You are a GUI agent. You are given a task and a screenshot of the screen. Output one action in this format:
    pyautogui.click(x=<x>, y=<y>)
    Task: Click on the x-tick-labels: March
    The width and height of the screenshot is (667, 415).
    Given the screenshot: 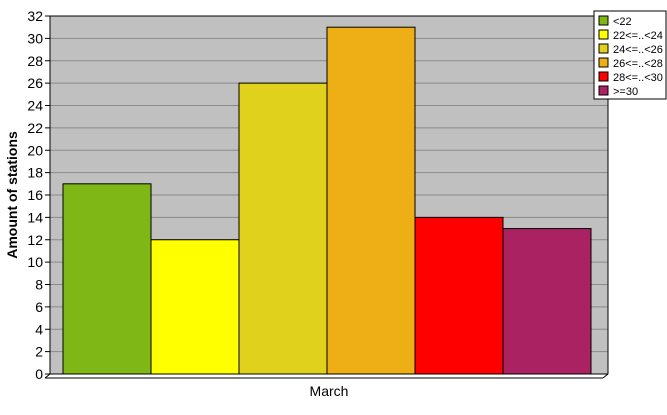 What is the action you would take?
    pyautogui.click(x=329, y=391)
    